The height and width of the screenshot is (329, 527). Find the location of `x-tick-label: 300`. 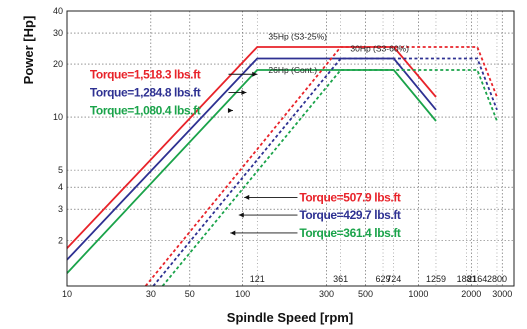

x-tick-label: 300 is located at coordinates (326, 294).